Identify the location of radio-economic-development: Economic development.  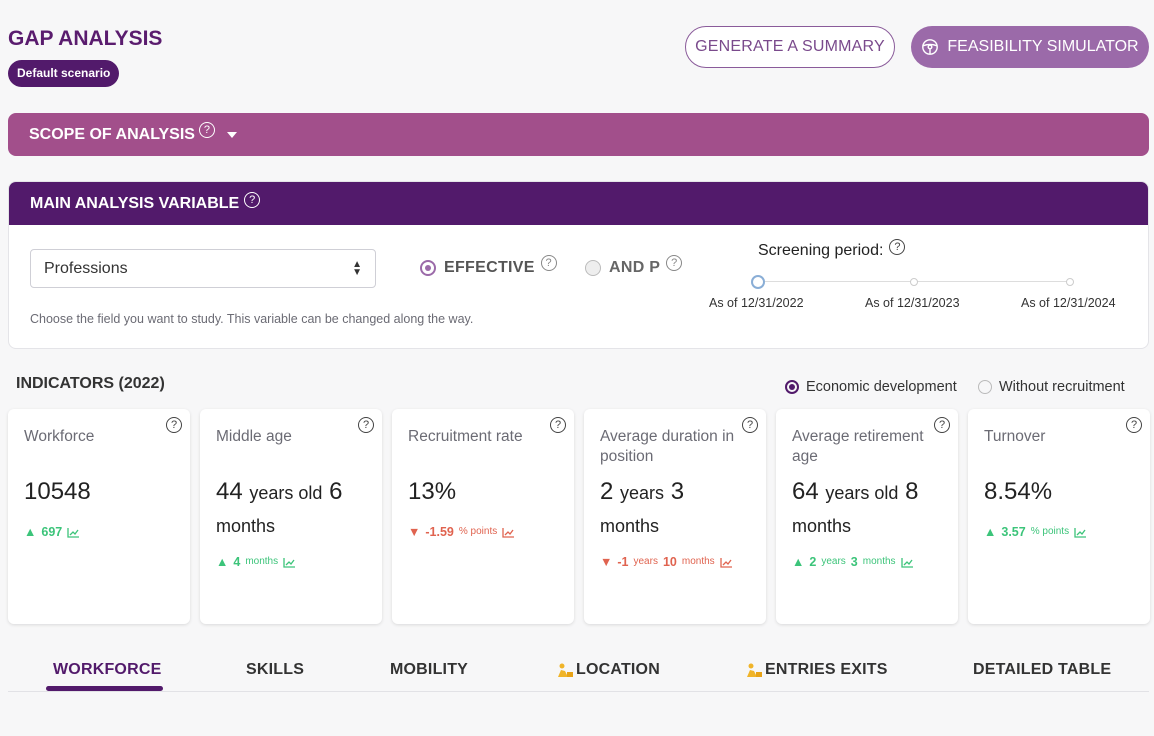
(871, 387).